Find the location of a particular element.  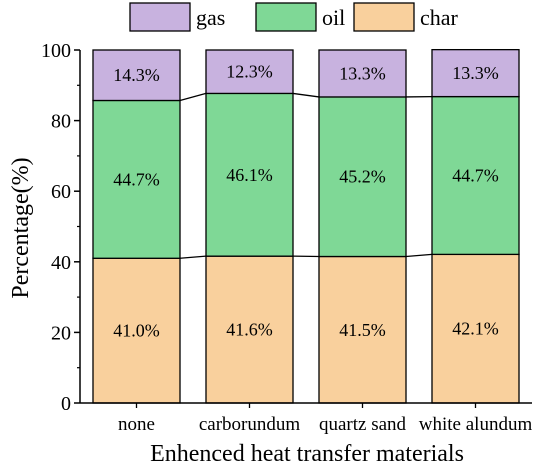

legend-swatch-oil is located at coordinates (286, 17).